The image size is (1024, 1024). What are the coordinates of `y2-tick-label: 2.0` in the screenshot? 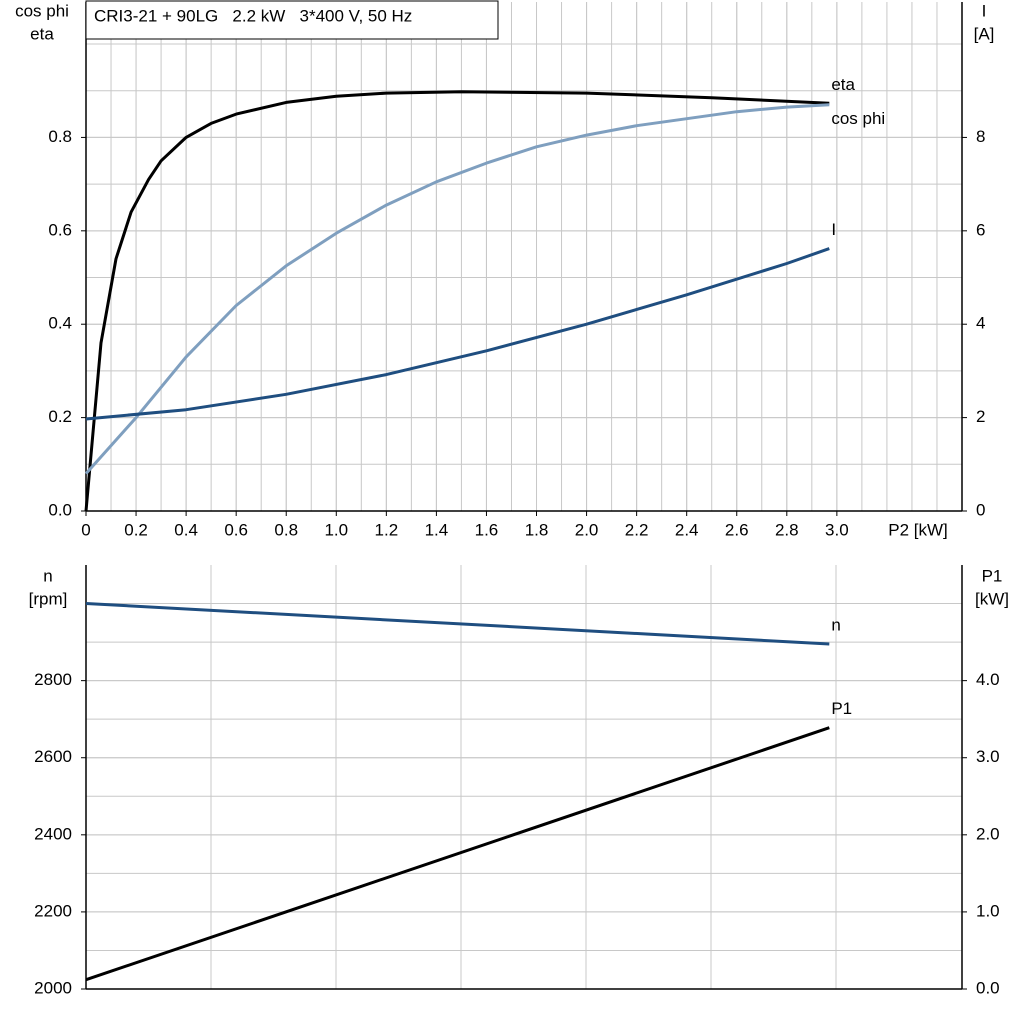 It's located at (988, 833).